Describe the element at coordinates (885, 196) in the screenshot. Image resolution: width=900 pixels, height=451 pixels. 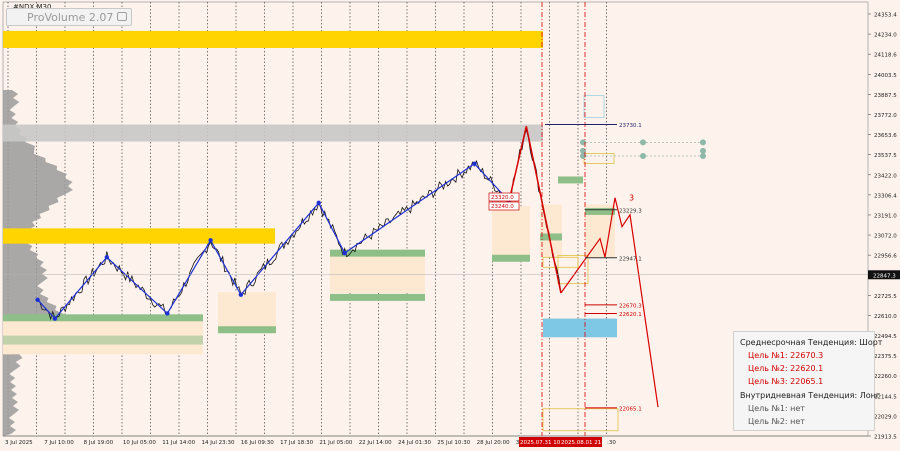
I see `y-tick-label: 23306.4` at that location.